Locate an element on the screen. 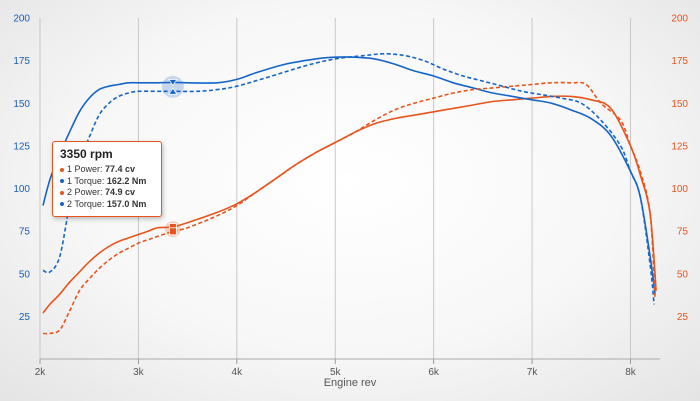 The image size is (700, 401). x-tick-label: 7k is located at coordinates (533, 372).